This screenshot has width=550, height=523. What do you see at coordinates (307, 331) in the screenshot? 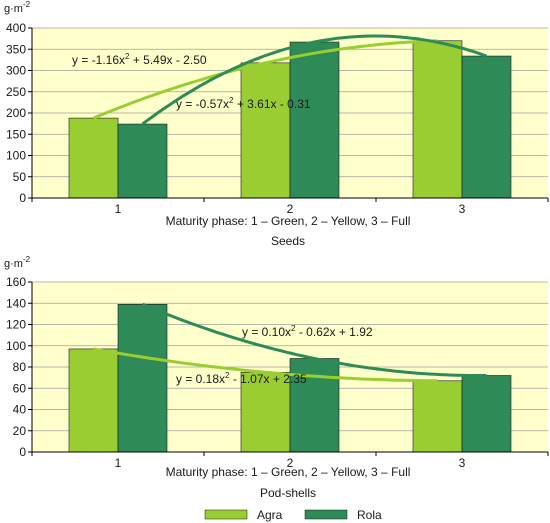
I see `trendline-equation-rola: y = 0.10x2 - 0.62x + 1.92` at bounding box center [307, 331].